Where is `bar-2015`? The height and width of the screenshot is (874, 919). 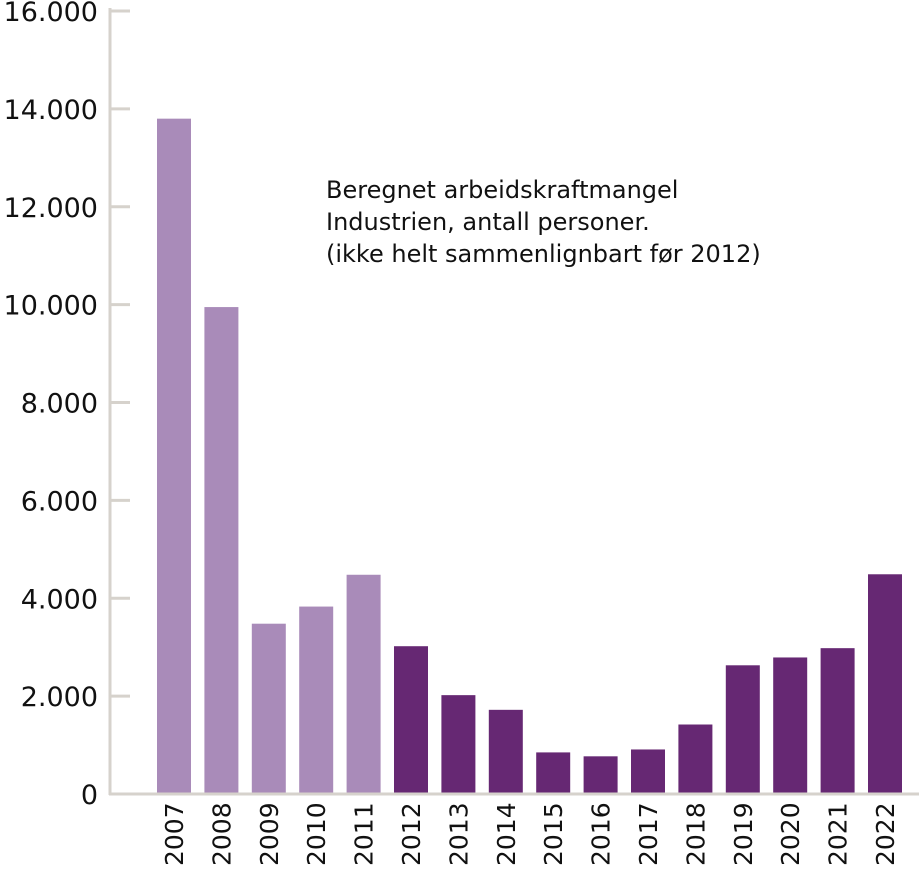 bar-2015 is located at coordinates (553, 773).